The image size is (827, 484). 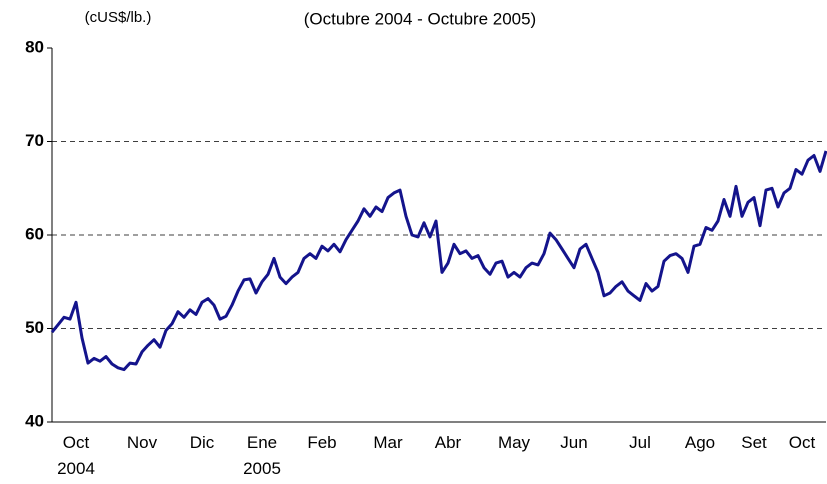 What do you see at coordinates (640, 442) in the screenshot?
I see `x-tick-label: Jul` at bounding box center [640, 442].